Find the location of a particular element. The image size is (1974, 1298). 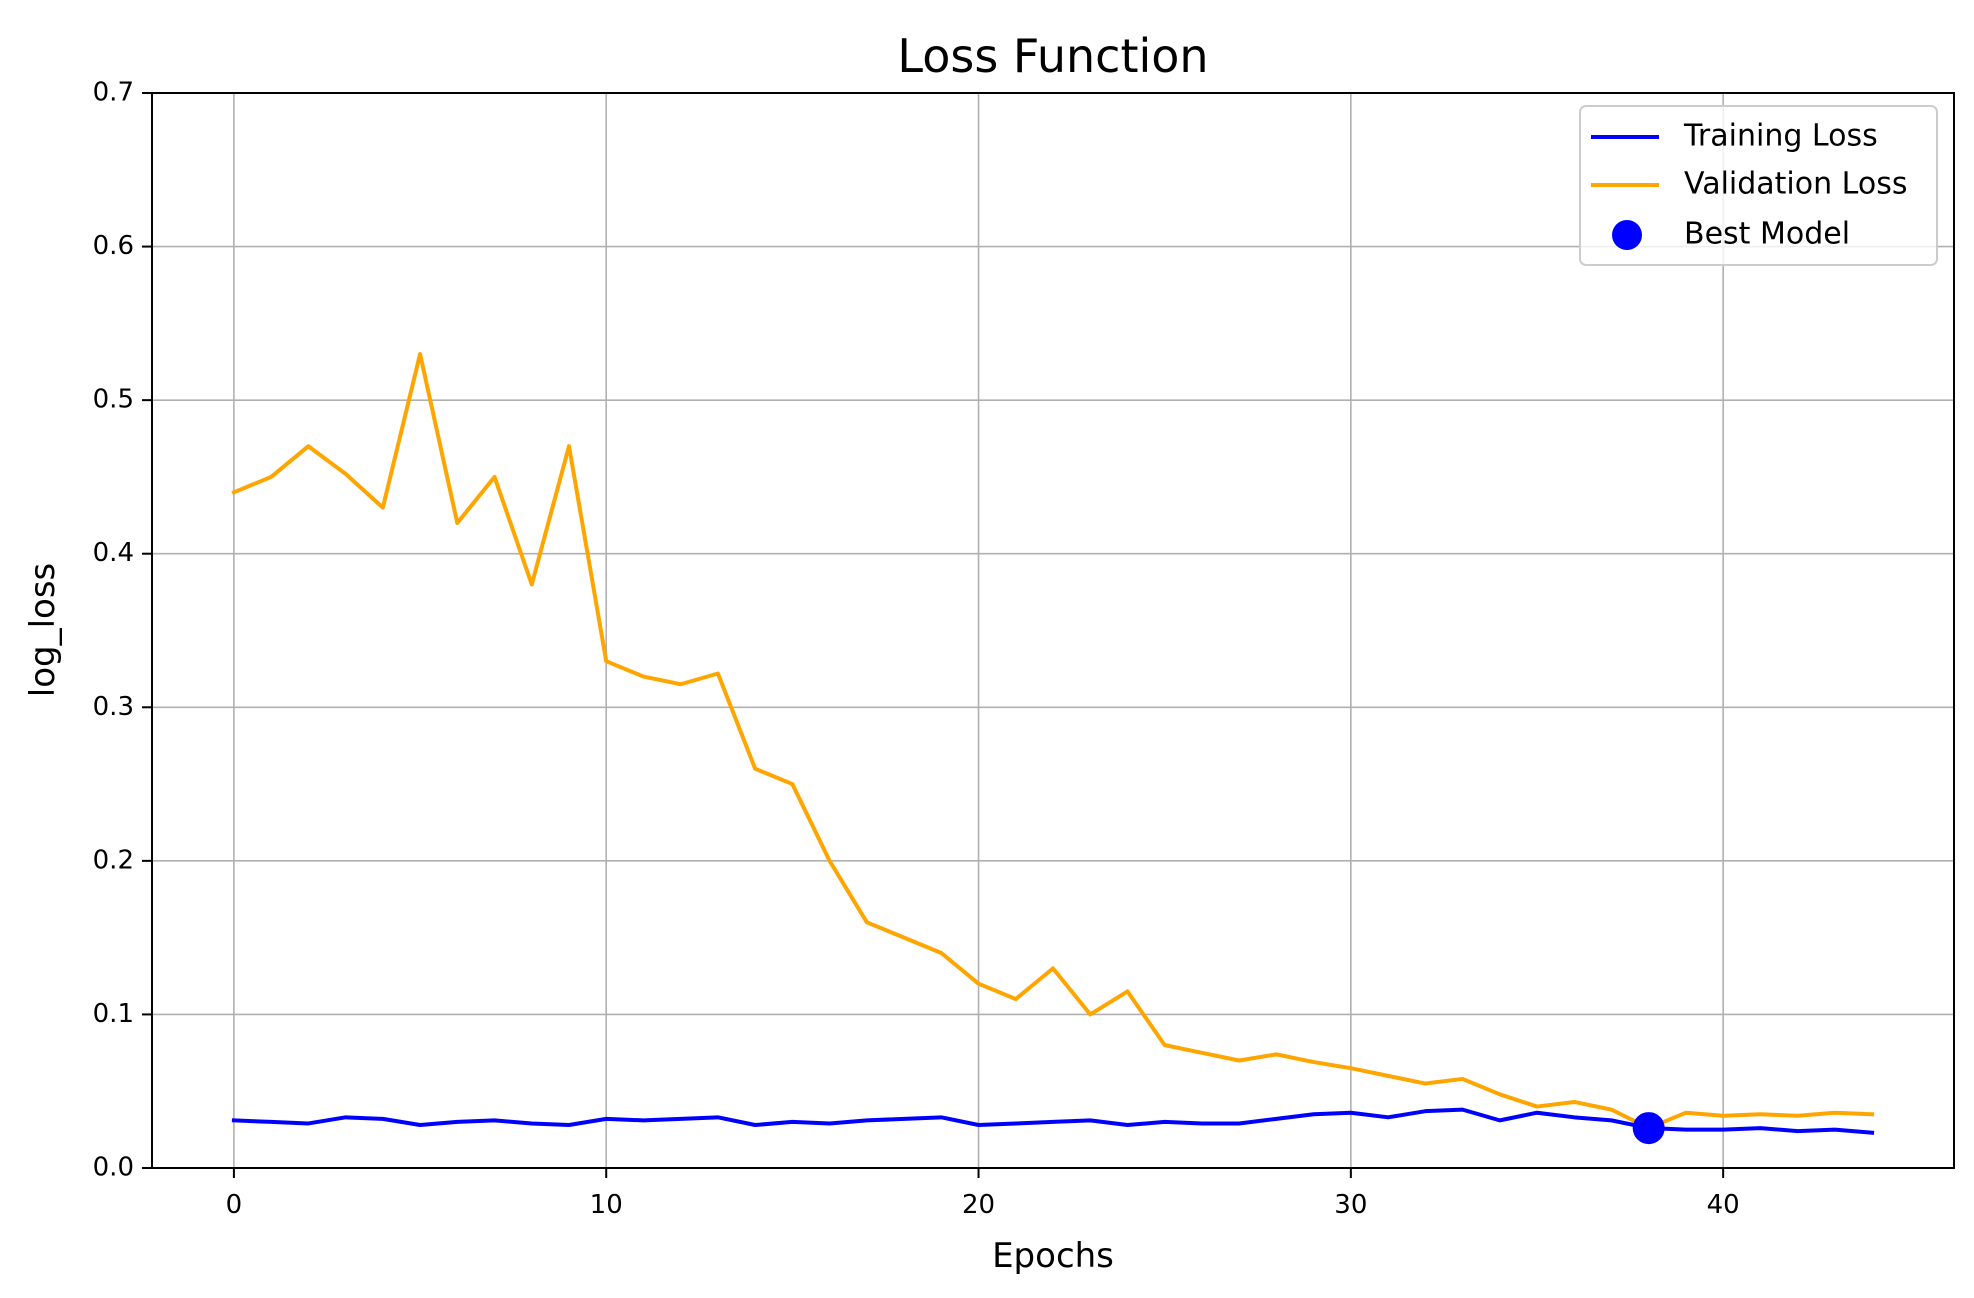

marker-layer is located at coordinates (1648, 1128).